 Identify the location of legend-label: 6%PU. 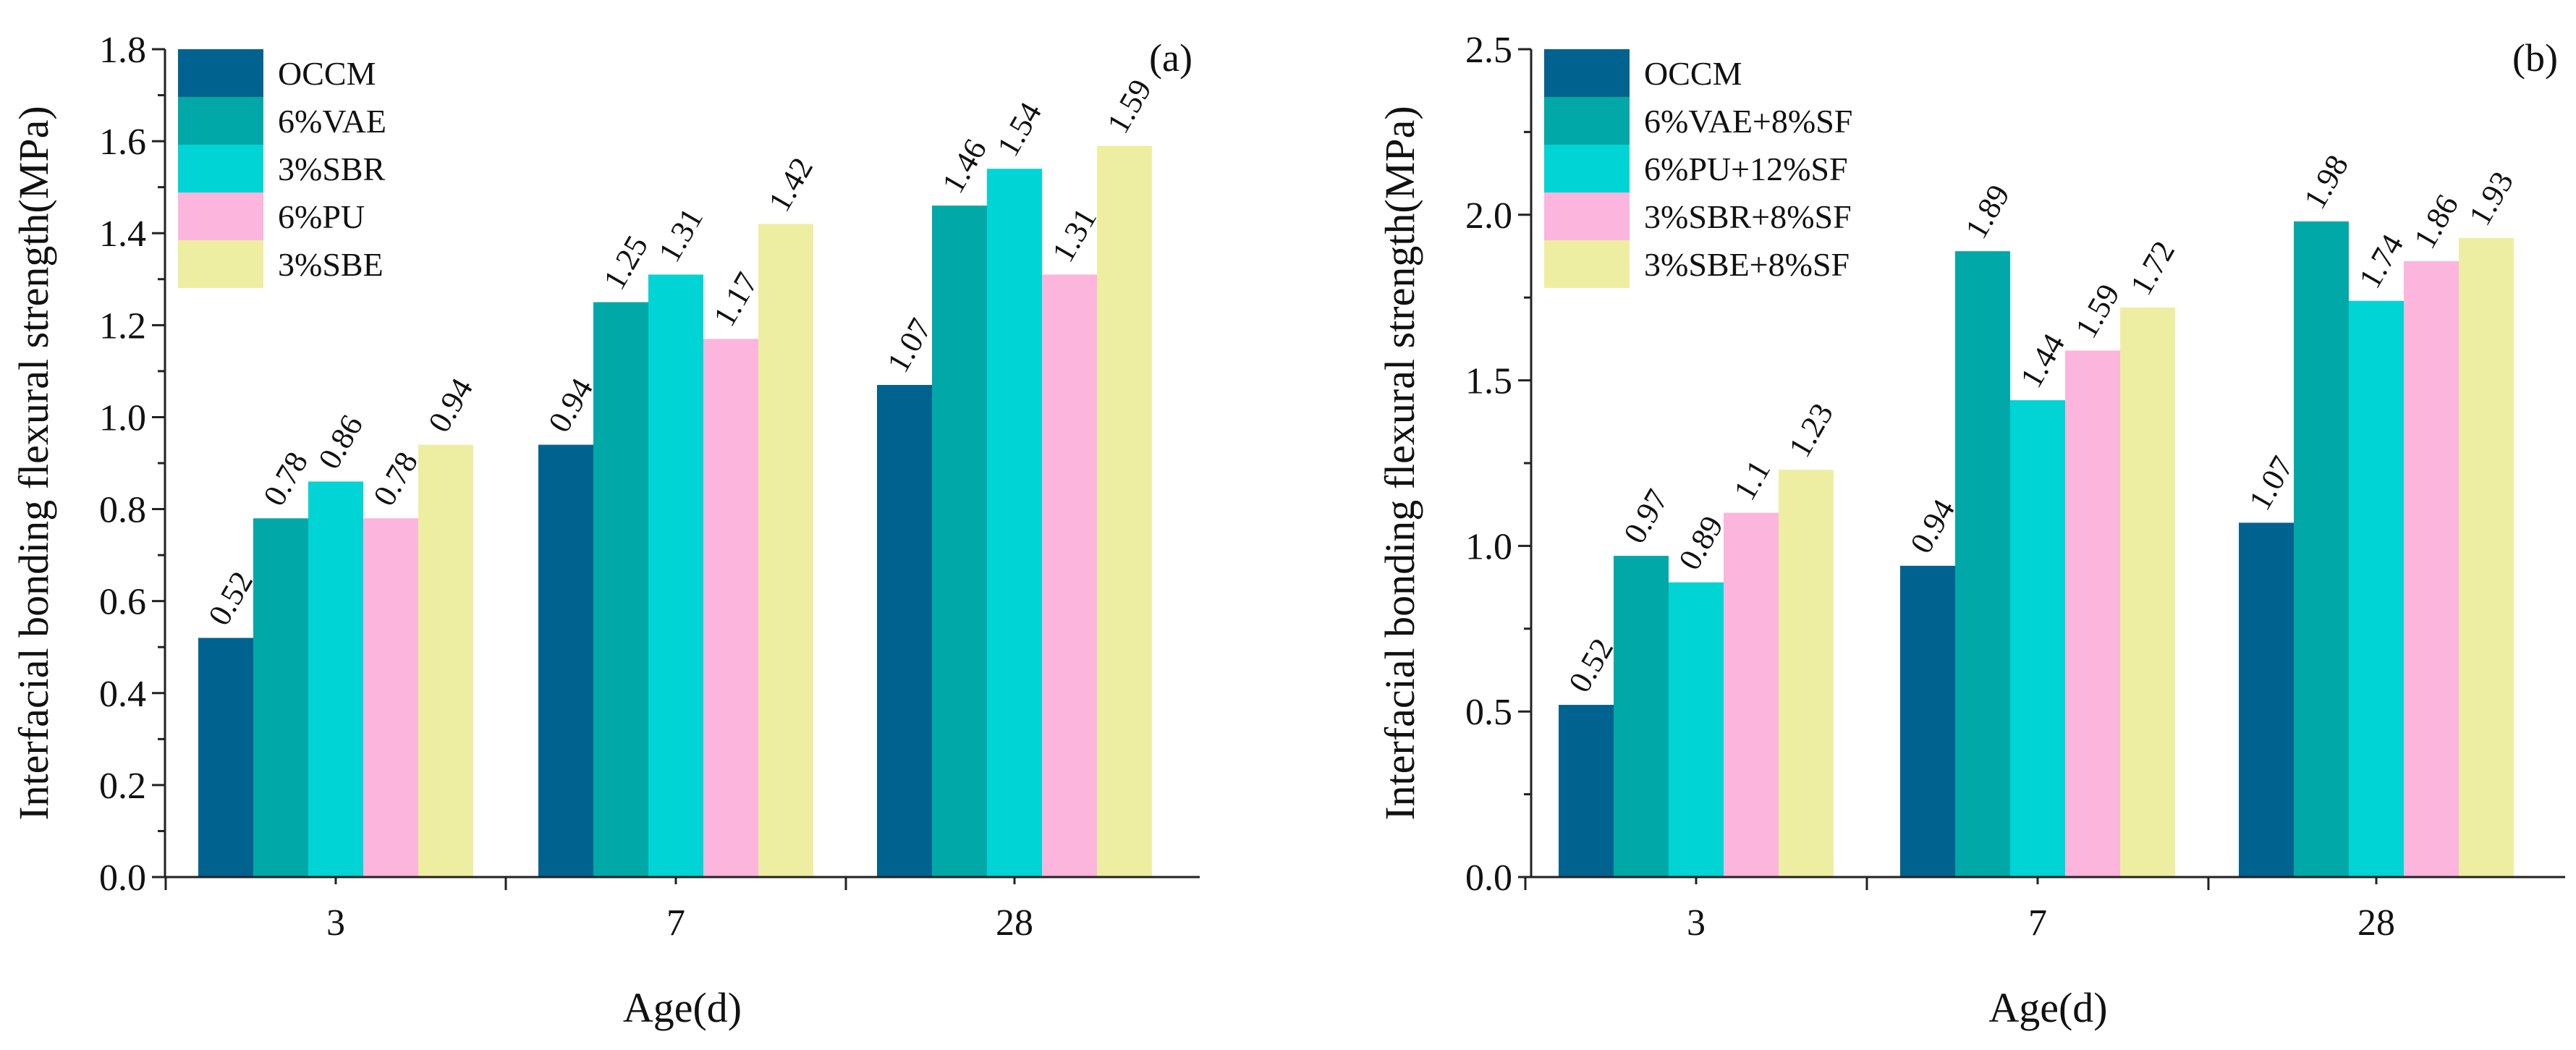
(321, 217).